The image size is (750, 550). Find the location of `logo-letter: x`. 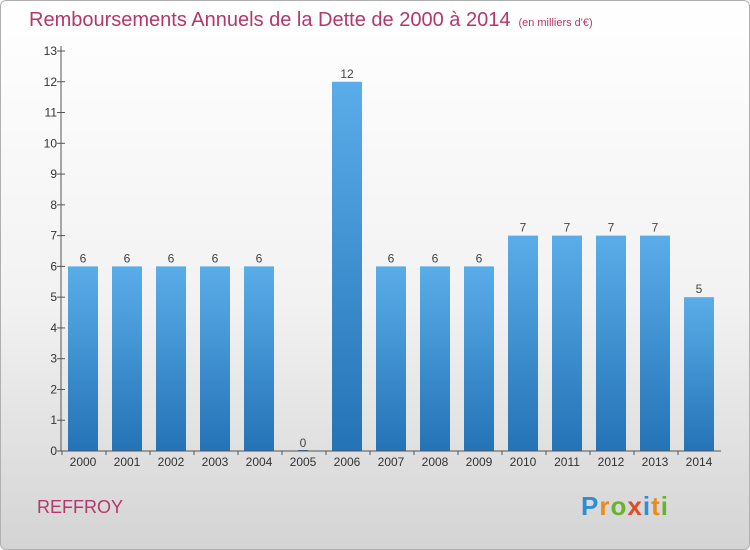

logo-letter: x is located at coordinates (635, 506).